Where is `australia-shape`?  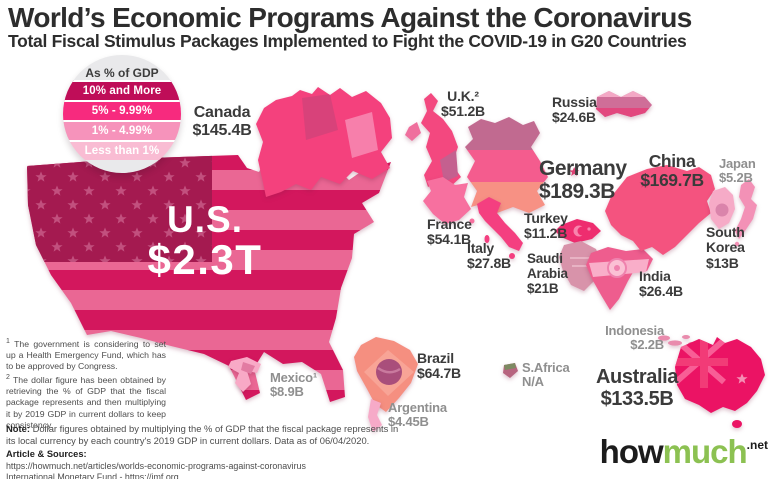
australia-shape is located at coordinates (720, 382).